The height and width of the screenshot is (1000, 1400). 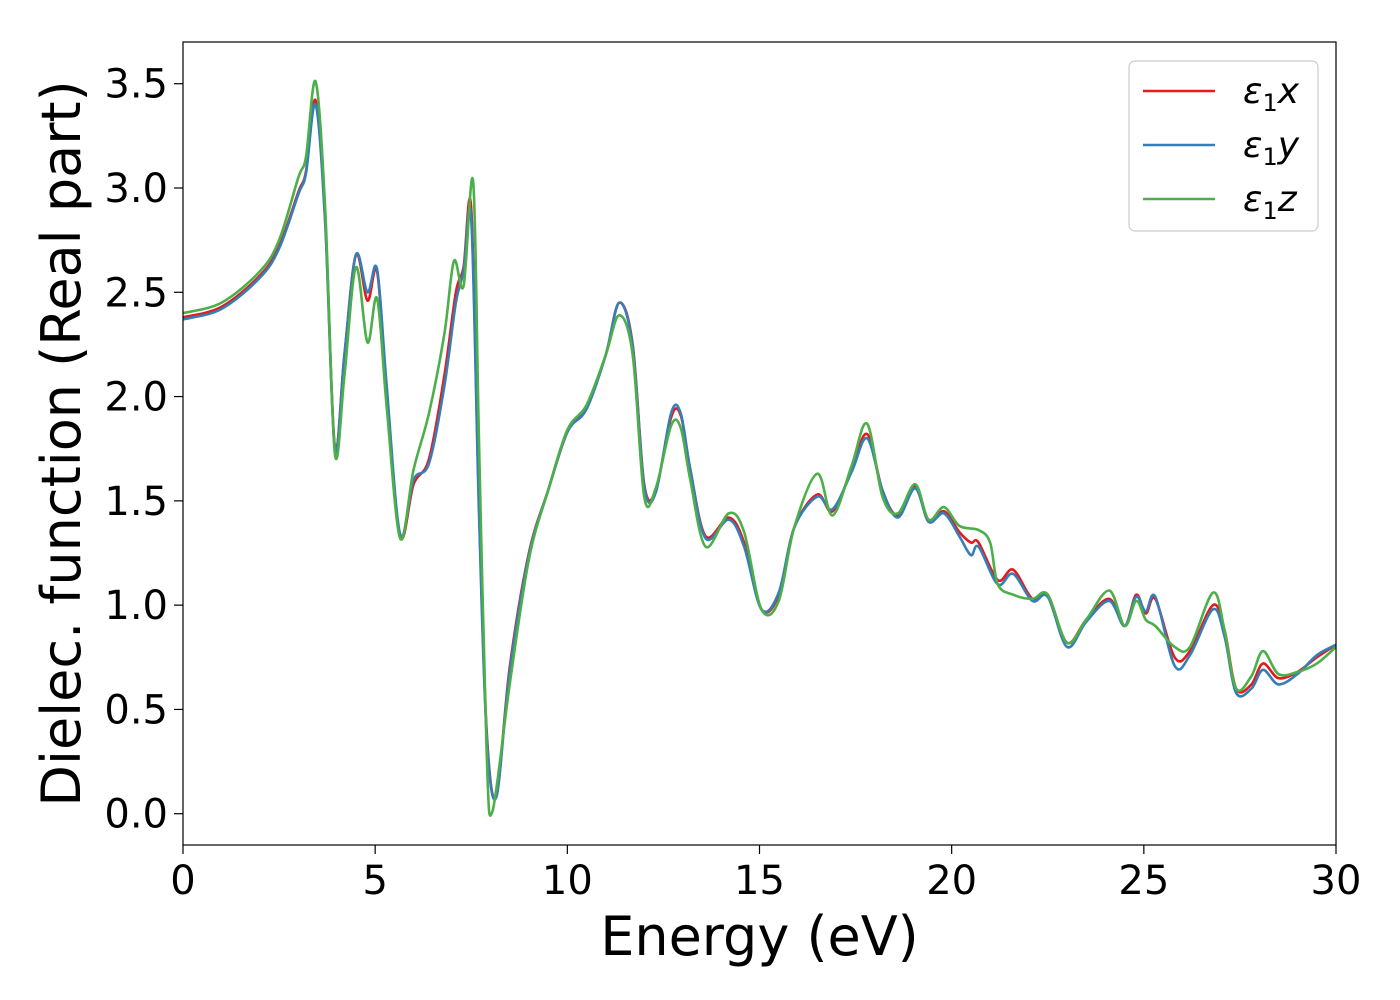 What do you see at coordinates (1143, 881) in the screenshot?
I see `x-tick-label: 25` at bounding box center [1143, 881].